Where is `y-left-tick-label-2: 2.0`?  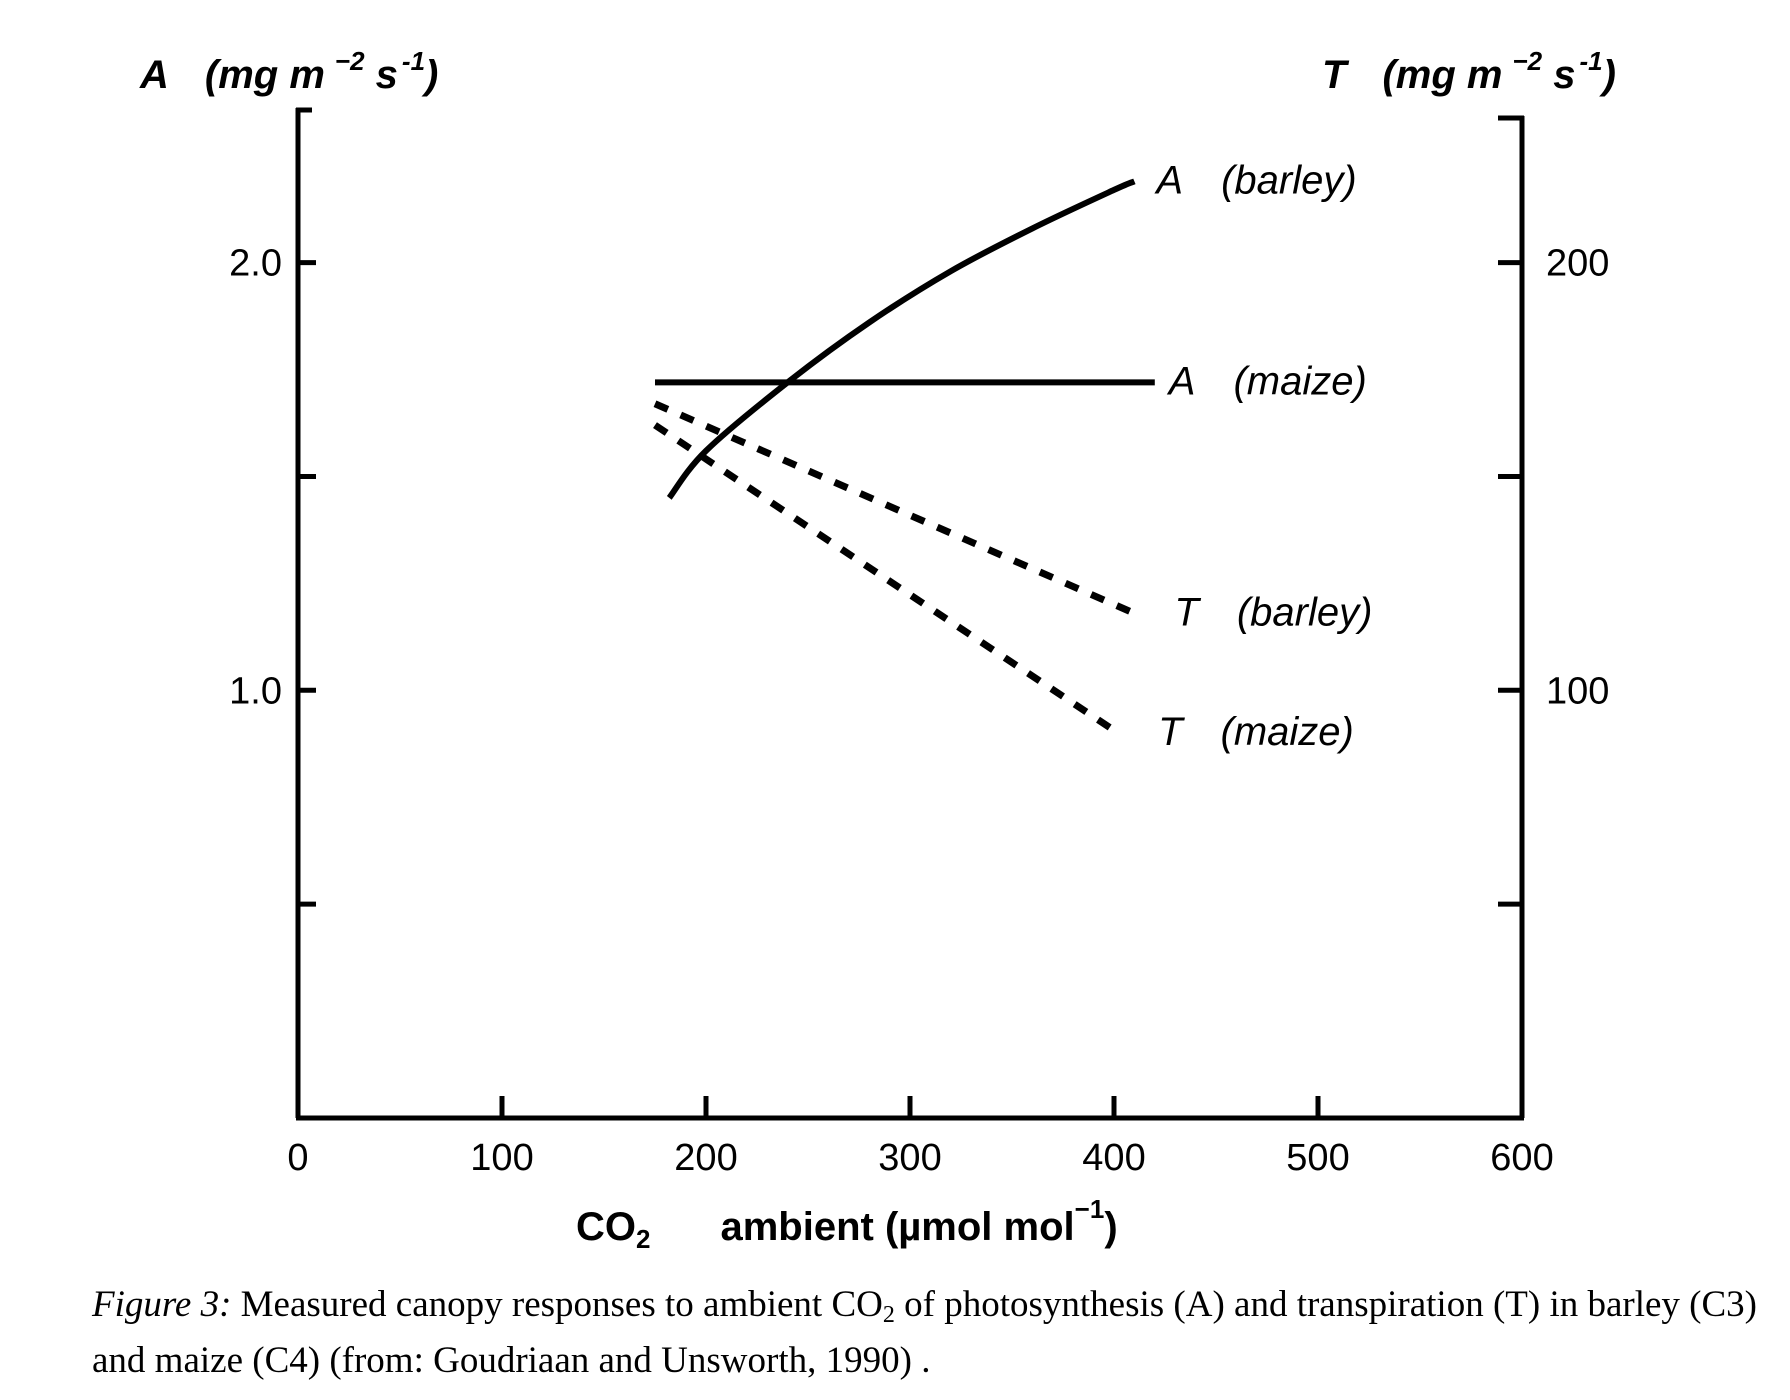 y-left-tick-label-2: 2.0 is located at coordinates (255, 264).